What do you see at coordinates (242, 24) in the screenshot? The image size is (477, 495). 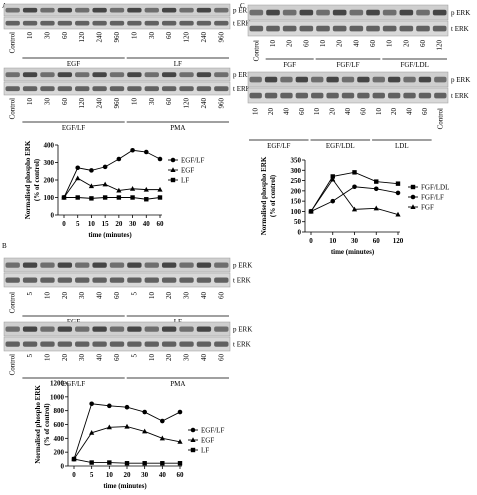 I see `row-label: t ERK` at bounding box center [242, 24].